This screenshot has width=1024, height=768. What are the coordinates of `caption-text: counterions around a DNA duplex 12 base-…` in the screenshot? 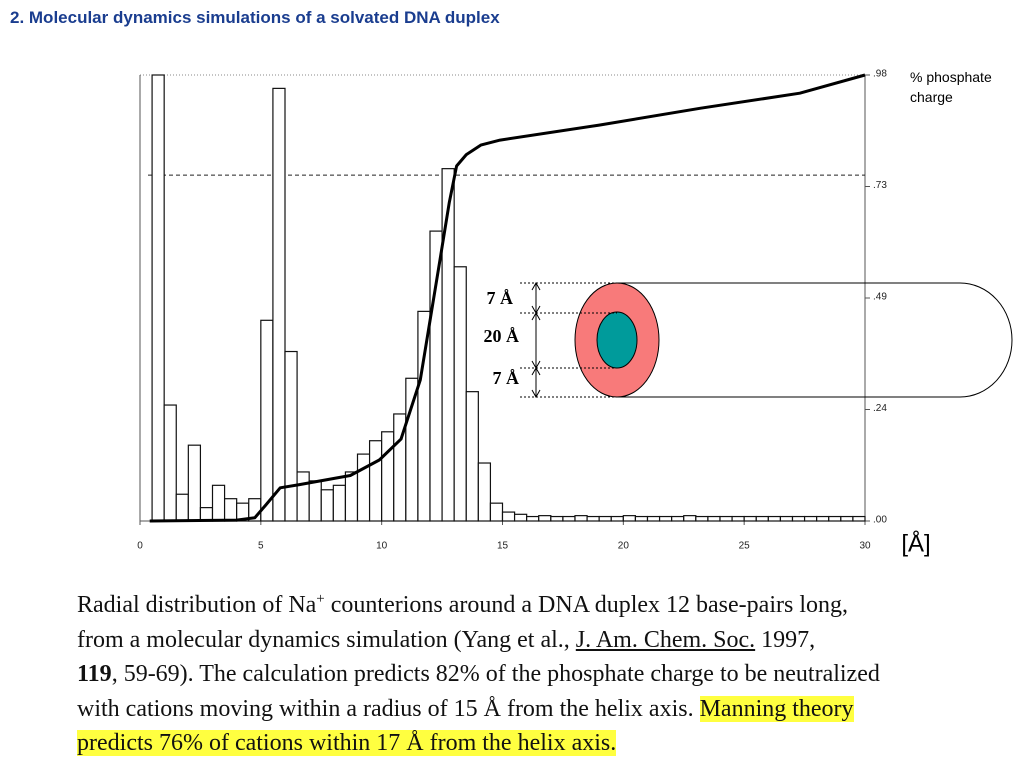 It's located at (586, 605).